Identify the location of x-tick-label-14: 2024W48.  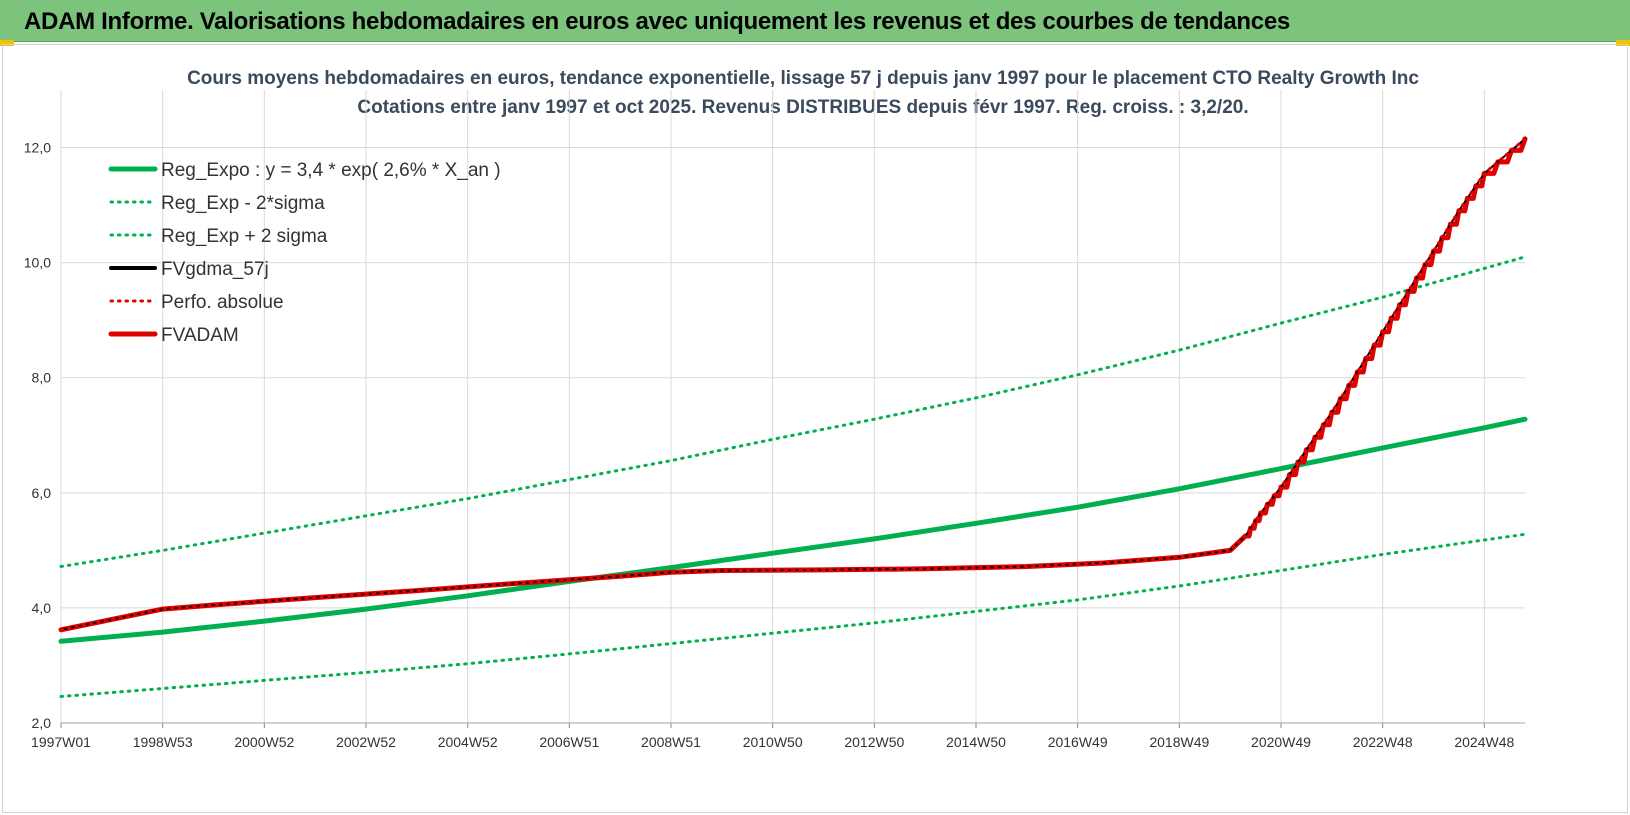
(1484, 742).